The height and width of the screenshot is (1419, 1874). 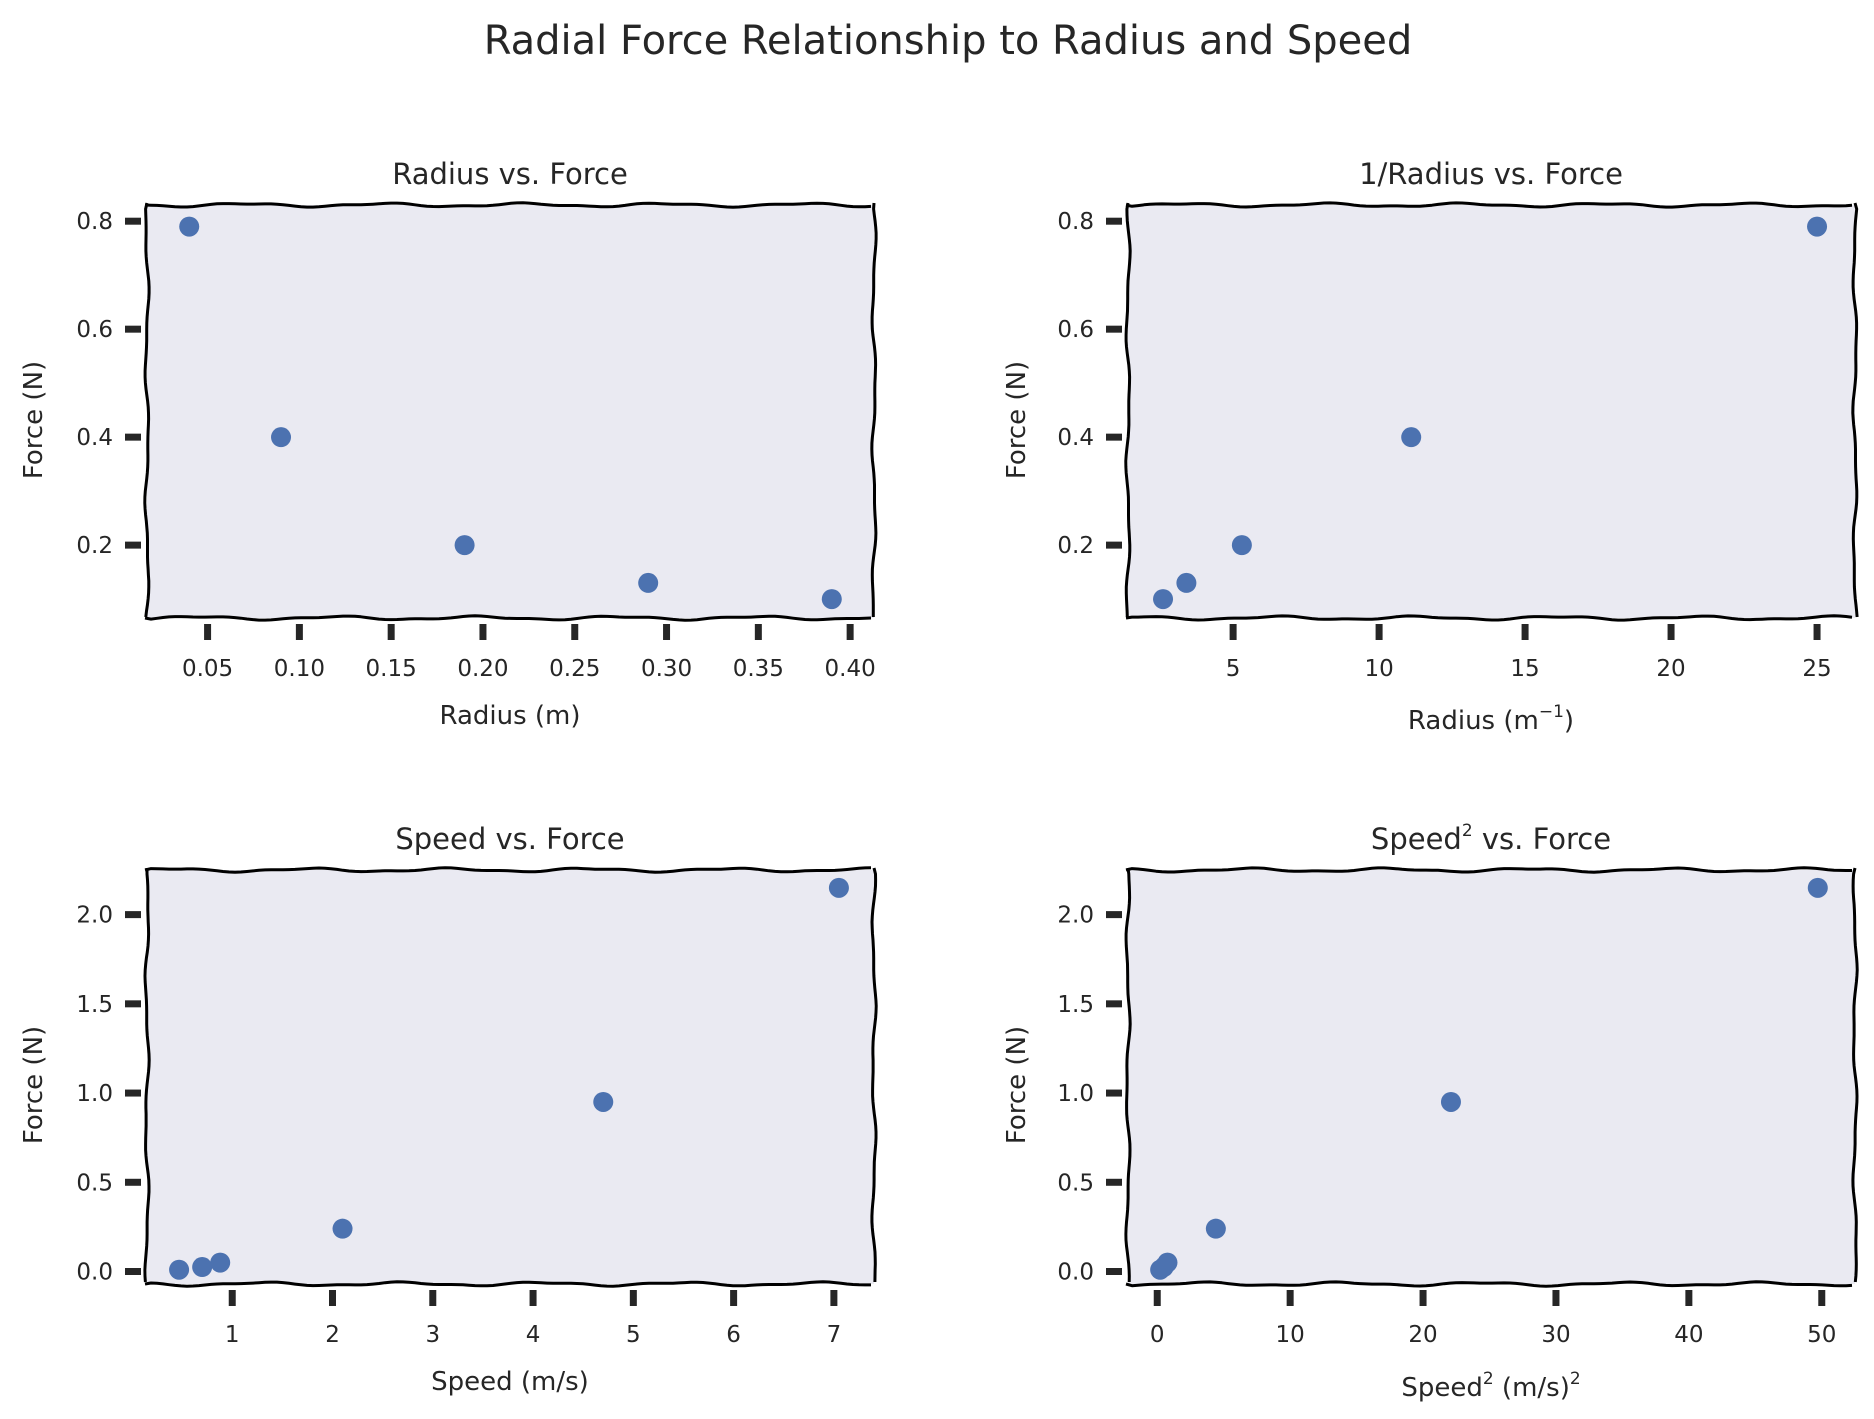 I want to click on x-tick-label: 2, so click(x=332, y=1335).